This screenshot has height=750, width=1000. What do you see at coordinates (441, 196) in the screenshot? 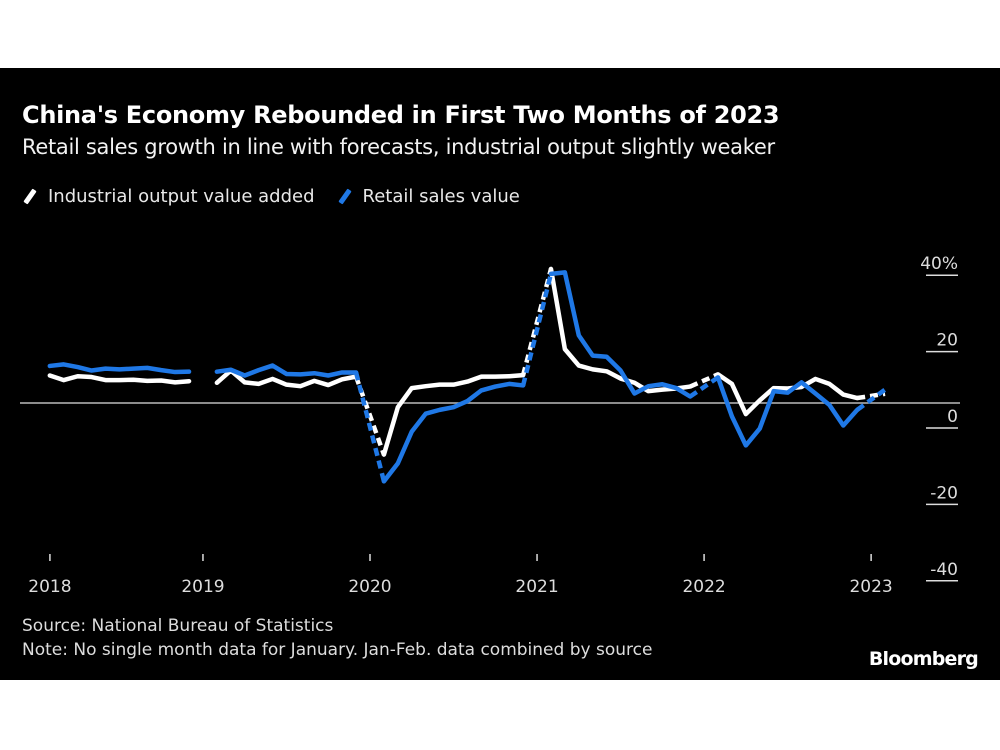
I see `legend-label: Retail sales value` at bounding box center [441, 196].